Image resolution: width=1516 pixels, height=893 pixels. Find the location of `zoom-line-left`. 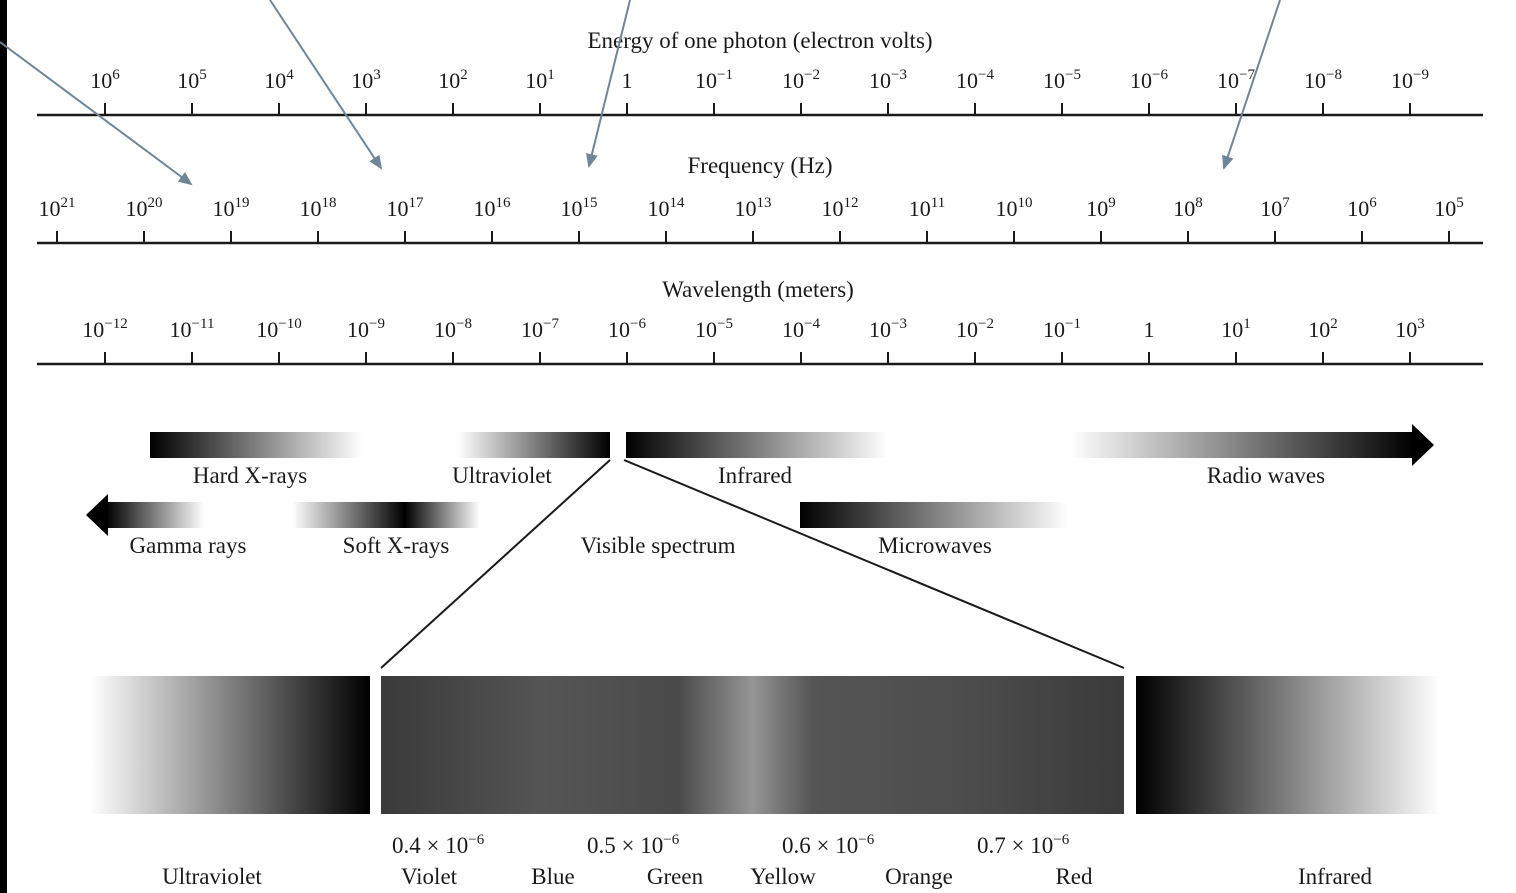

zoom-line-left is located at coordinates (495, 564).